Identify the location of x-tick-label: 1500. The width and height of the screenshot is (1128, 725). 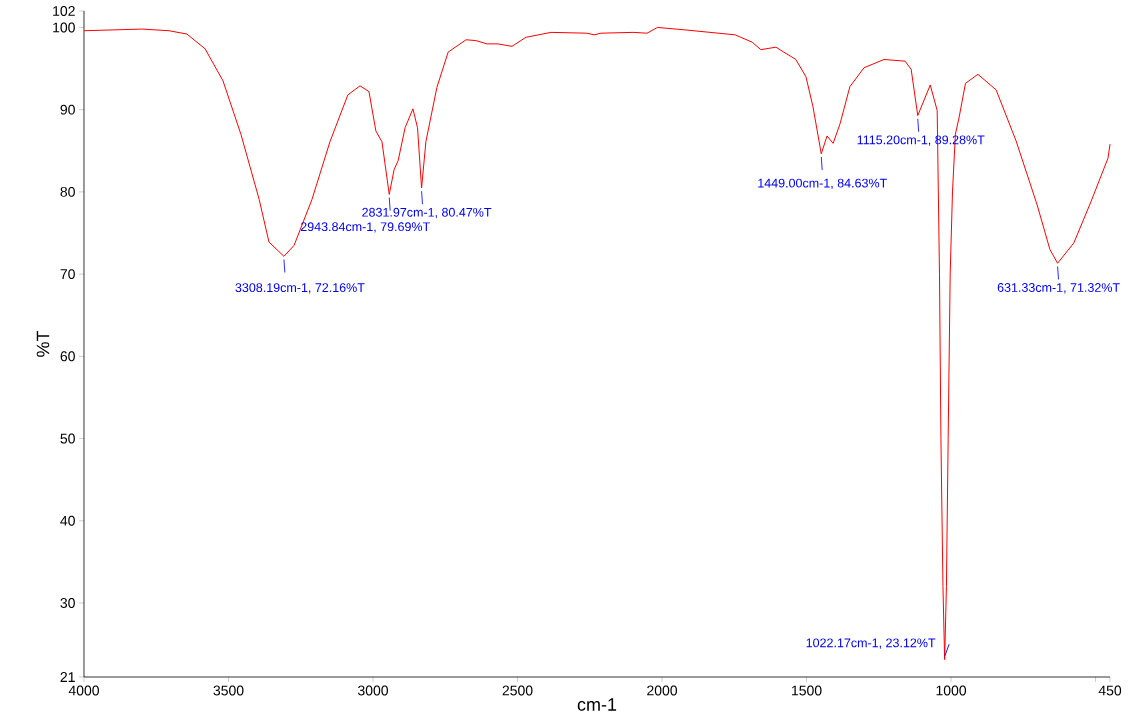
(807, 690).